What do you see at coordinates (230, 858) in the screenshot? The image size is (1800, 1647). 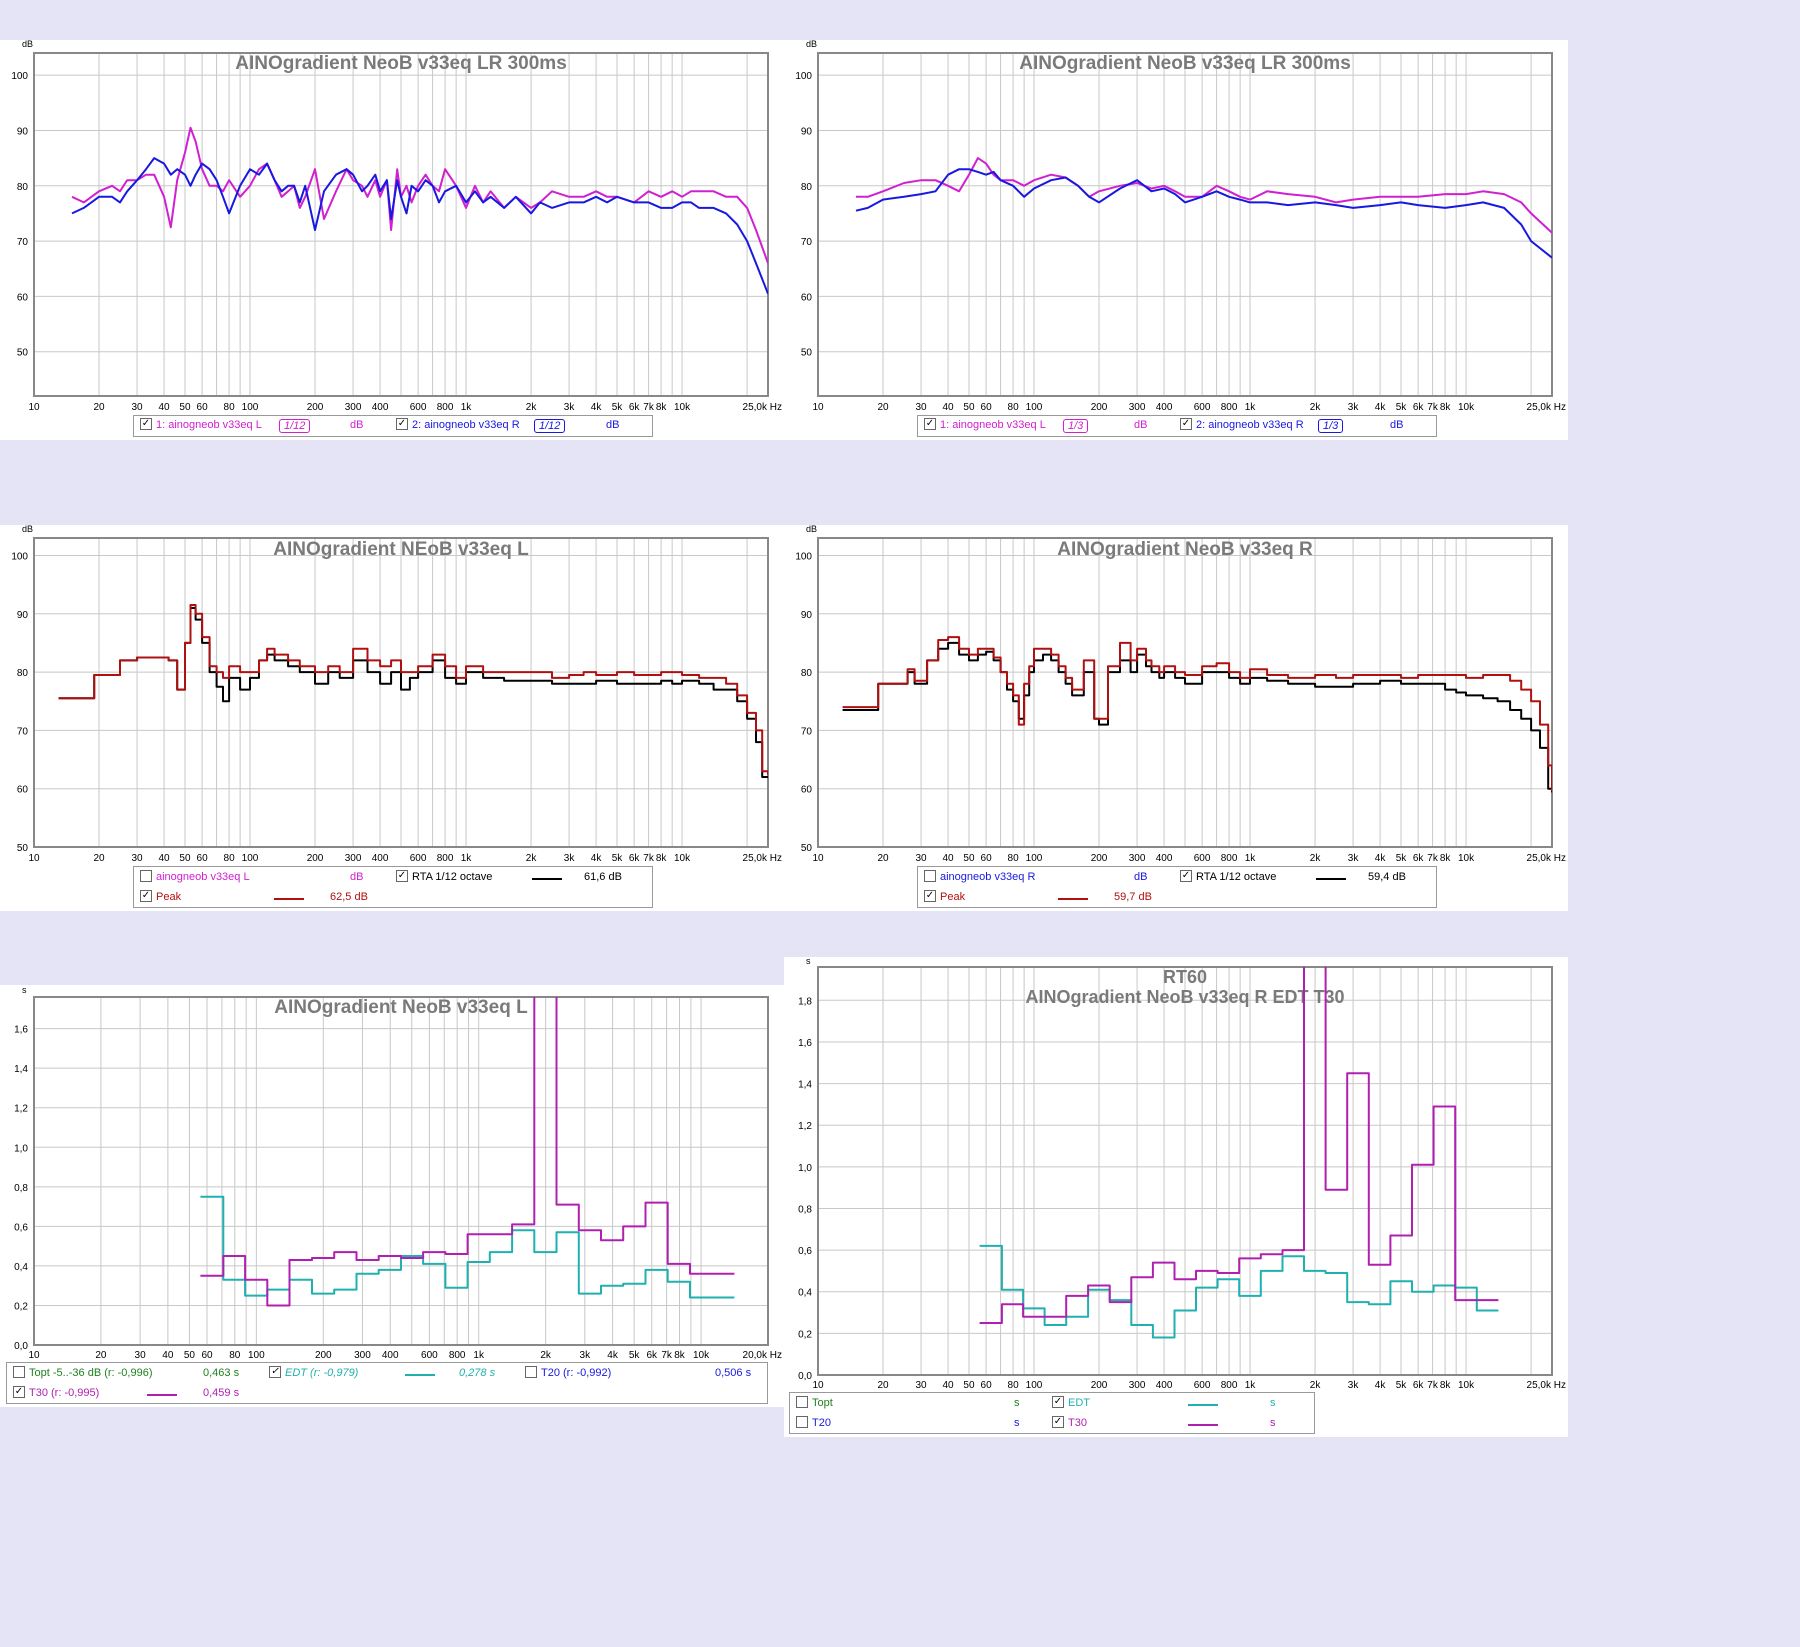 I see `x-tick-label: 80` at bounding box center [230, 858].